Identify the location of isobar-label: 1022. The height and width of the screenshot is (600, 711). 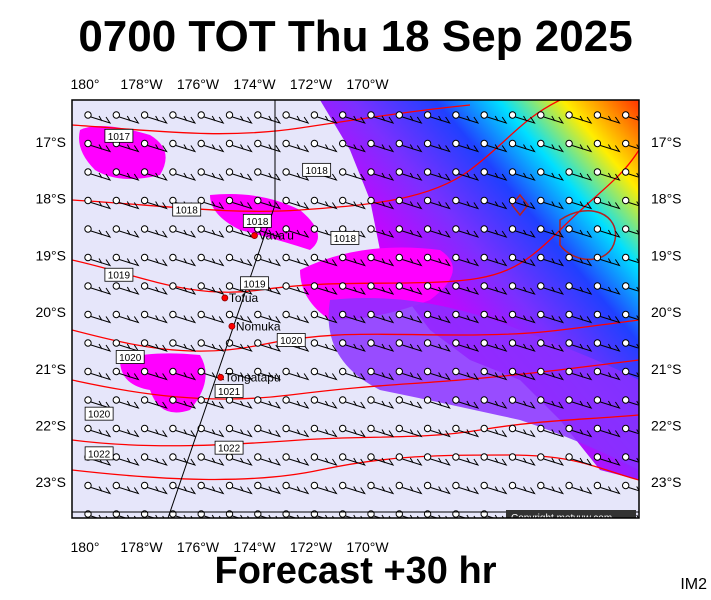
(229, 447).